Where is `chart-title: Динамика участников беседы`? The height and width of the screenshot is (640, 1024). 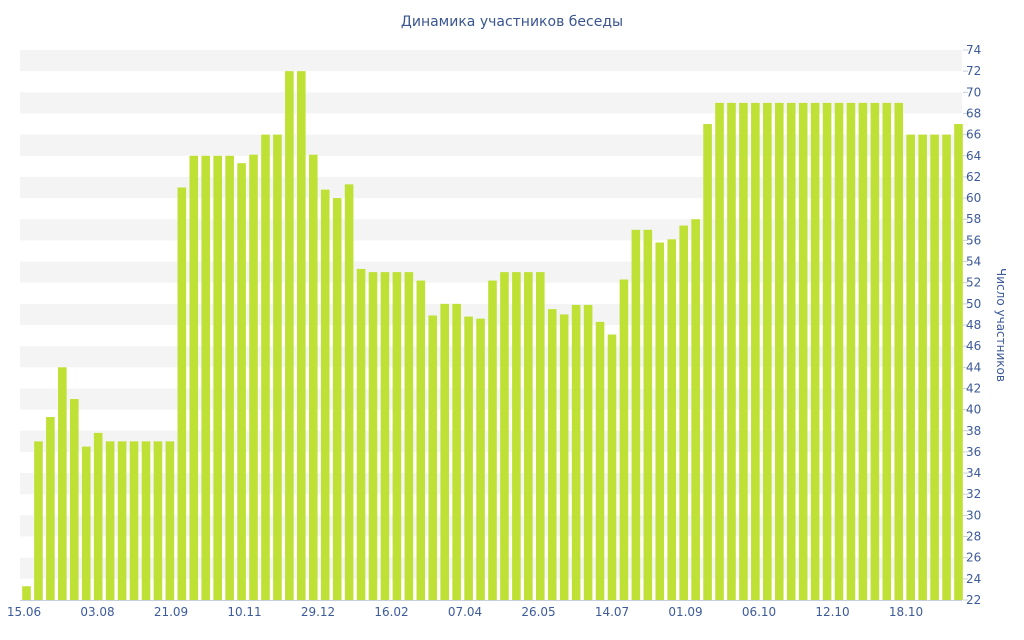 chart-title: Динамика участников беседы is located at coordinates (512, 22).